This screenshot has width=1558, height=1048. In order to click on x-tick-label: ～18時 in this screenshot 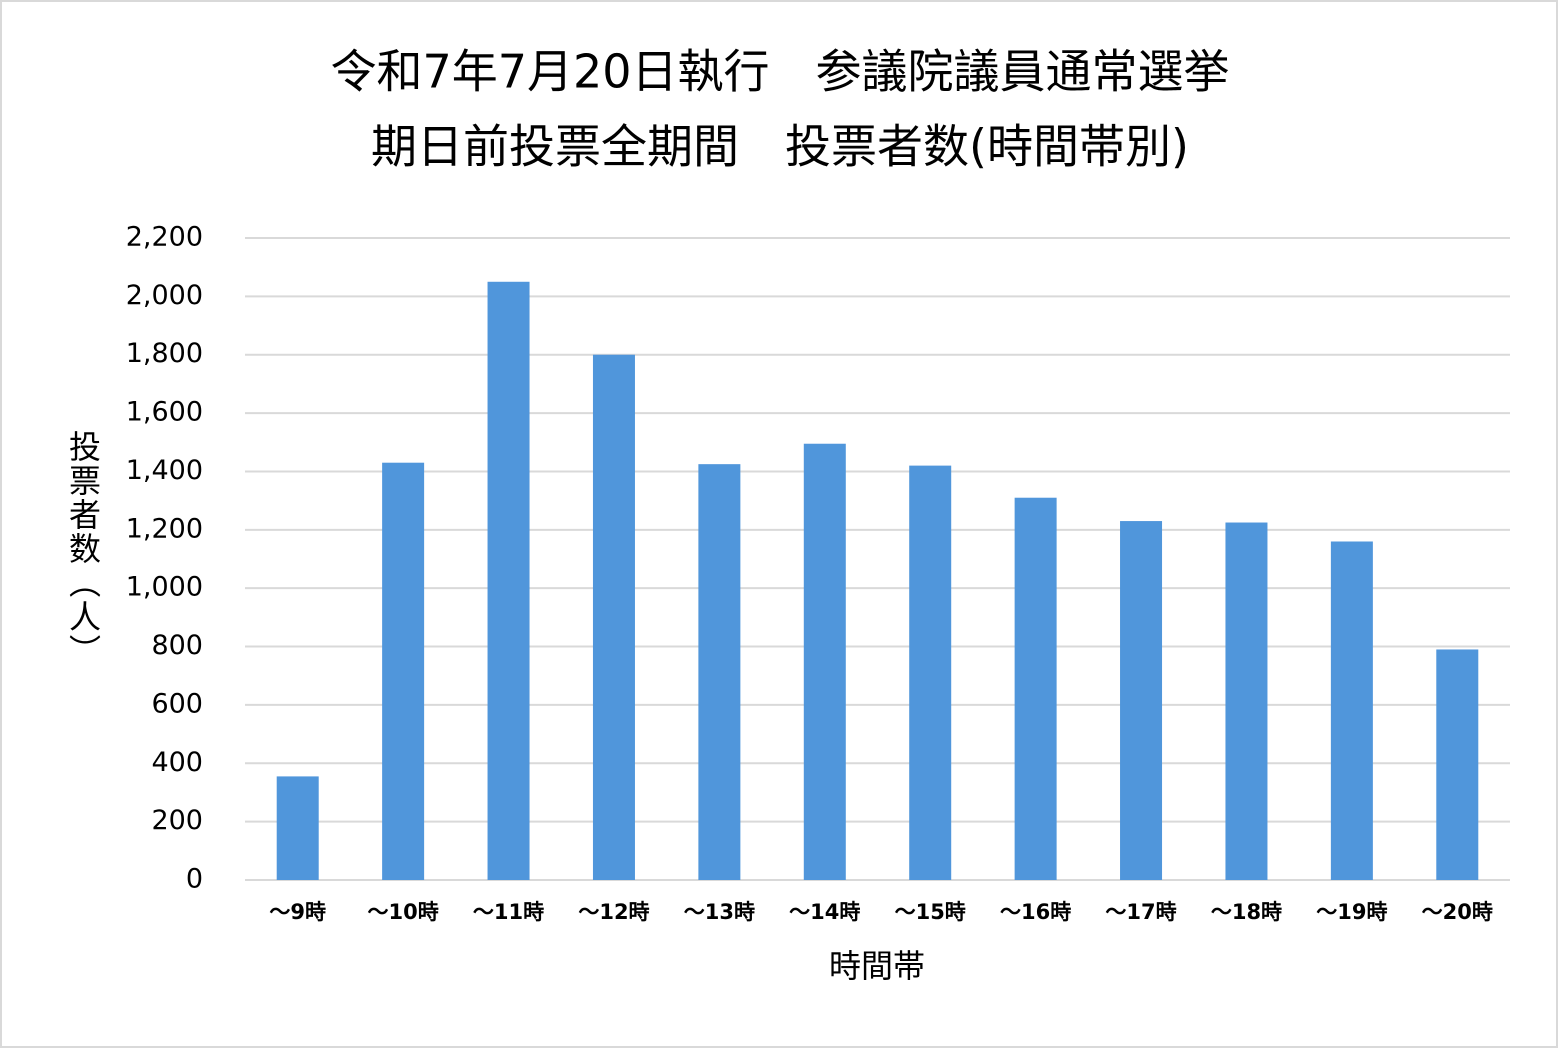, I will do `click(1246, 912)`.